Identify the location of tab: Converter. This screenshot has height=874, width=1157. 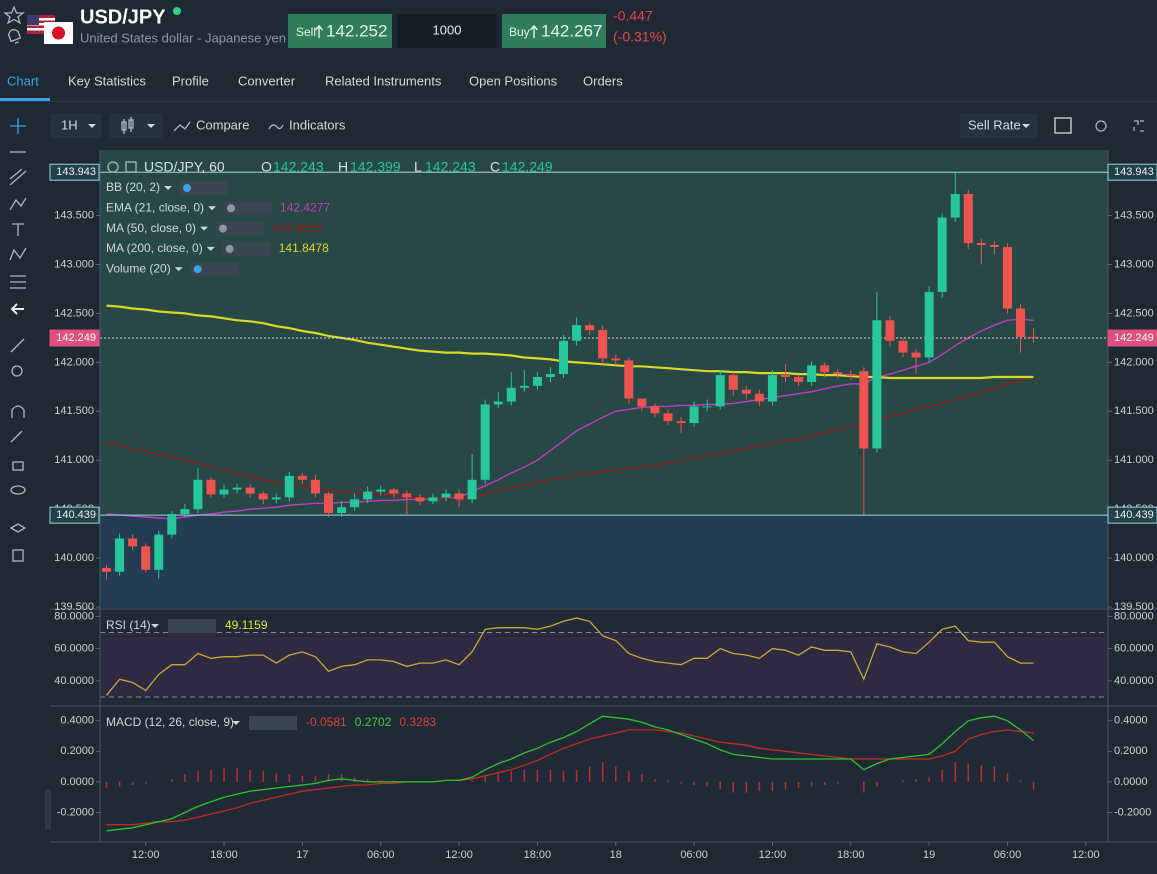
(267, 80).